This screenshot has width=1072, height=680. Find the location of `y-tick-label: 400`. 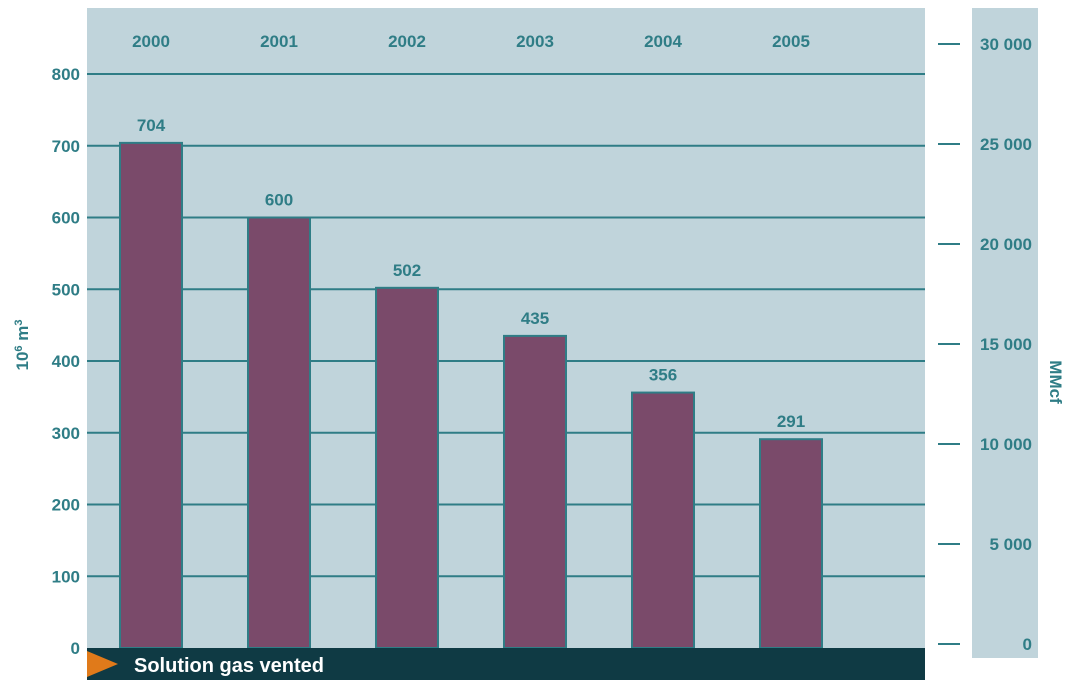

y-tick-label: 400 is located at coordinates (66, 361).